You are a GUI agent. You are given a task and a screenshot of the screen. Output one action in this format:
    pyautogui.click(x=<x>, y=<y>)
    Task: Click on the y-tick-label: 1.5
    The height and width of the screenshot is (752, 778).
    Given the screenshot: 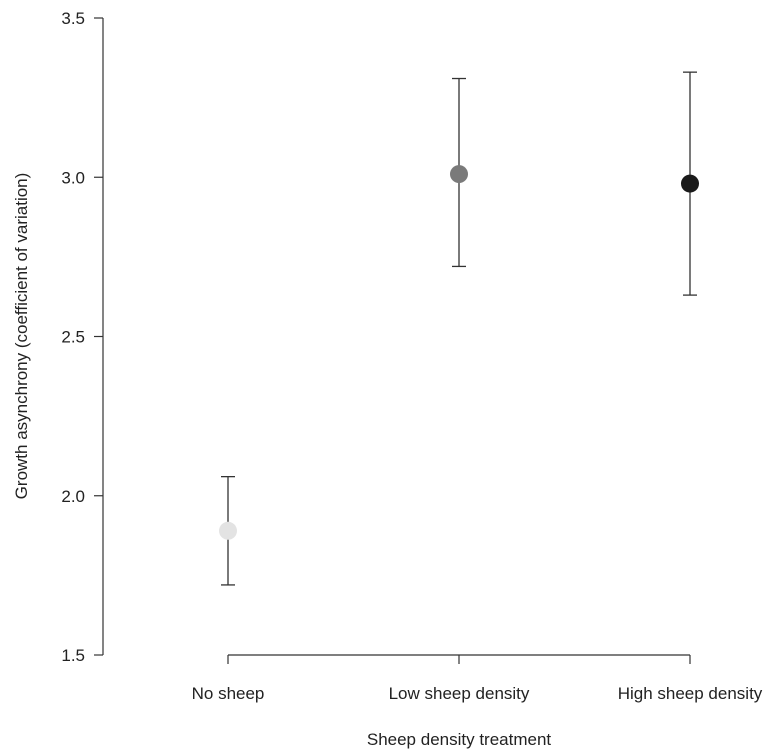 What is the action you would take?
    pyautogui.click(x=73, y=655)
    